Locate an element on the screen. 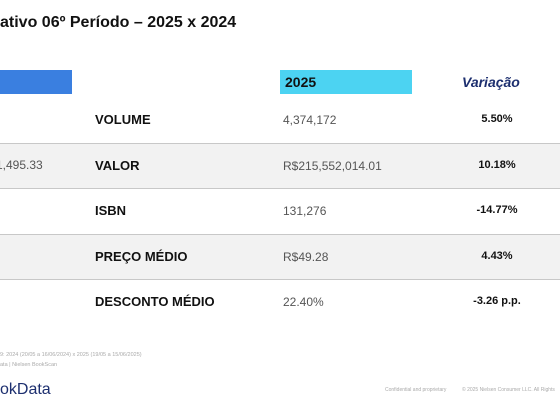 Image resolution: width=560 pixels, height=404 pixels. logo: okData is located at coordinates (25, 389).